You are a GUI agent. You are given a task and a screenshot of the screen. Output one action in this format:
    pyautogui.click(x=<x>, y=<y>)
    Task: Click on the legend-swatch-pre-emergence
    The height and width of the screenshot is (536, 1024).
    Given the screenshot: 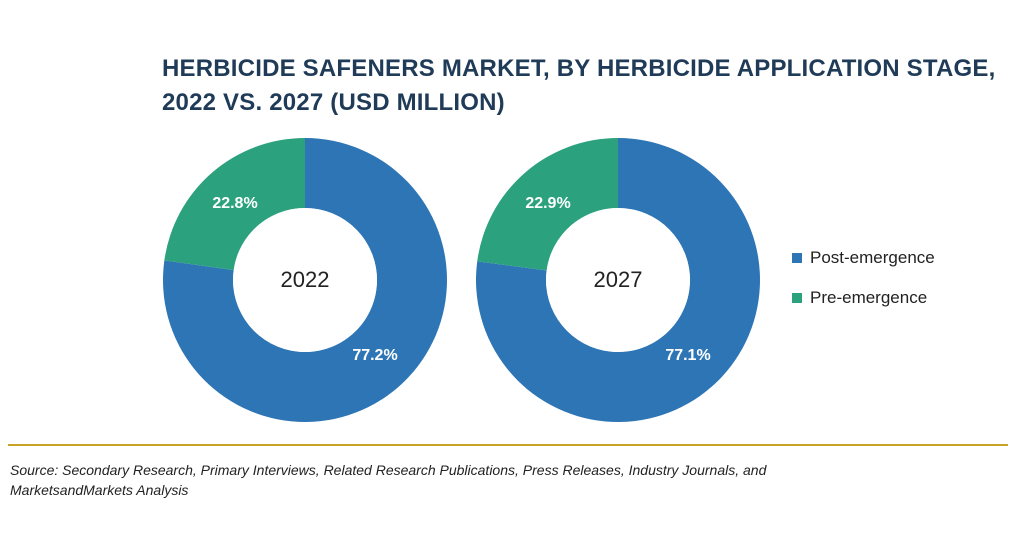 What is the action you would take?
    pyautogui.click(x=797, y=298)
    